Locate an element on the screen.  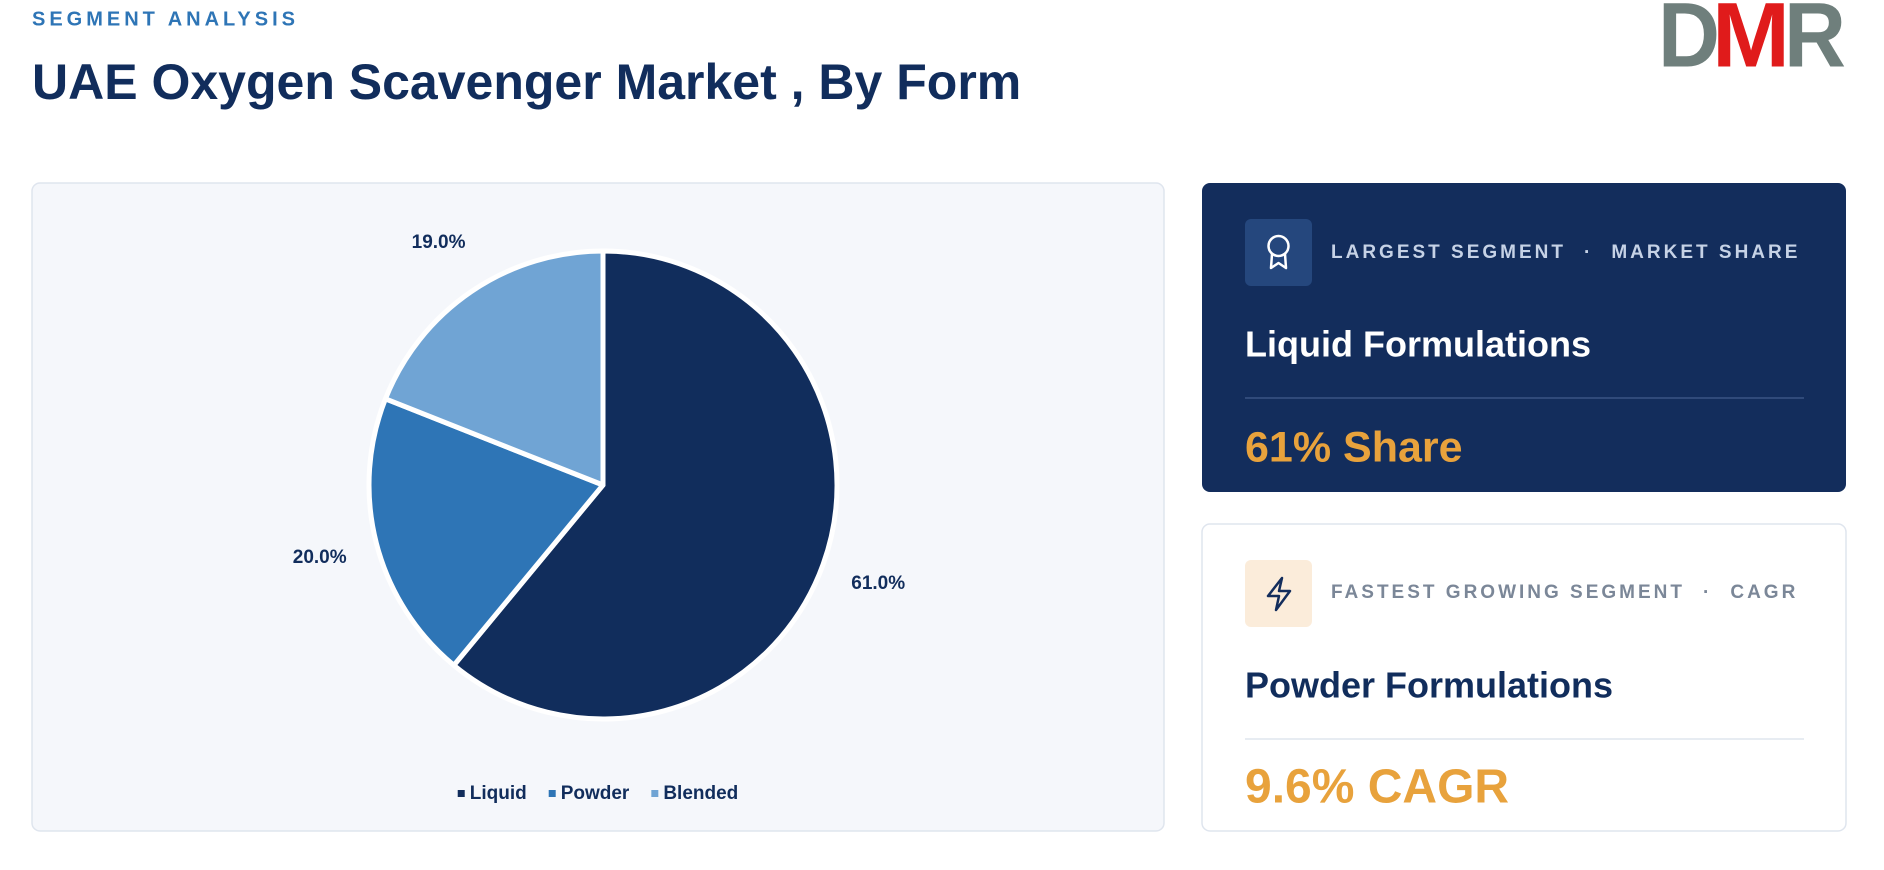
card-label: LARGEST SEGMENT · MARKET SHARE is located at coordinates (1565, 252).